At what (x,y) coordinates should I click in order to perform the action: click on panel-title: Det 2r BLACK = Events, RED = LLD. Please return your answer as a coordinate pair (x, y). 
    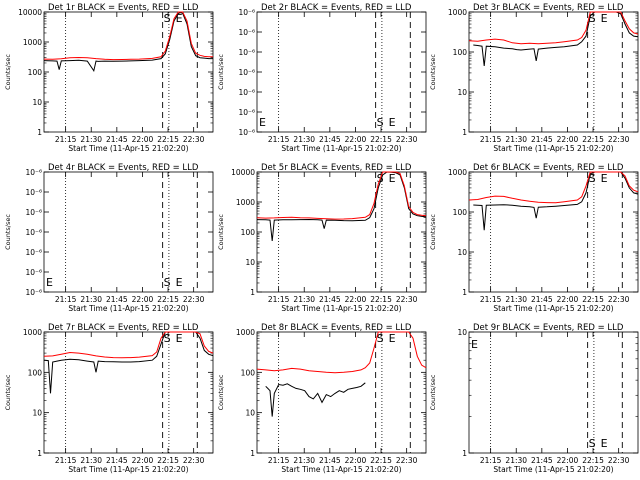
    Looking at the image, I should click on (336, 8).